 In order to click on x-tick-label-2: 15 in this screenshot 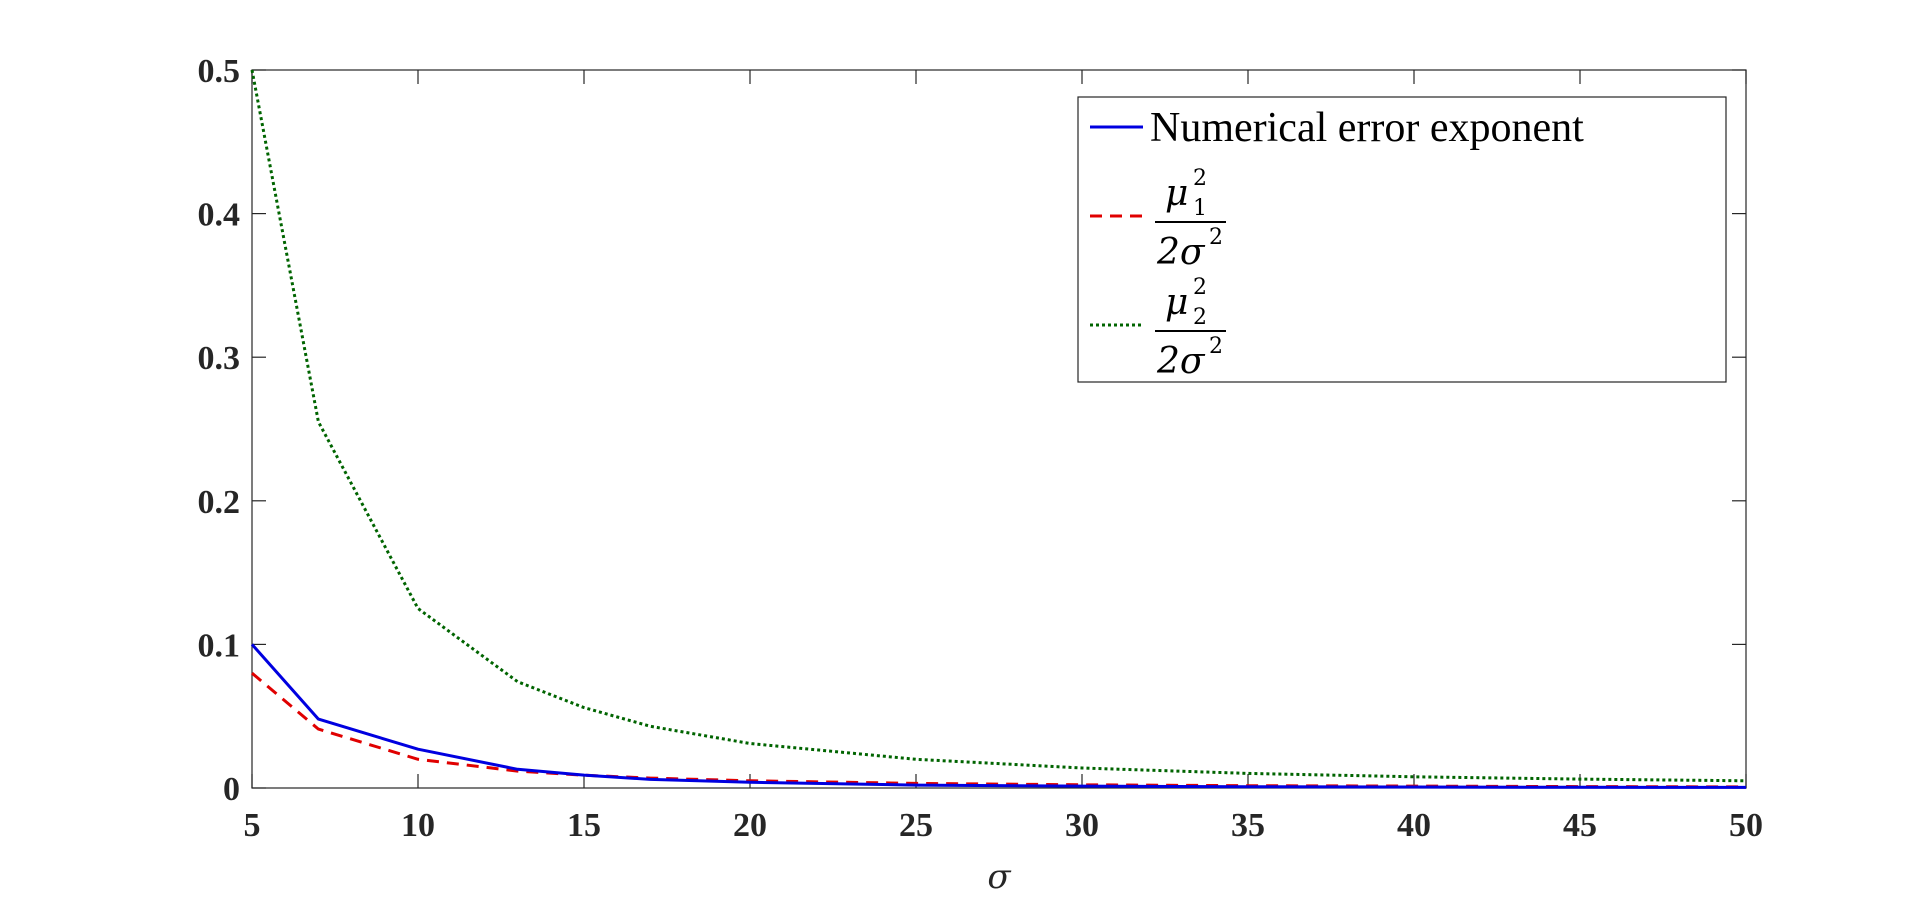, I will do `click(584, 825)`.